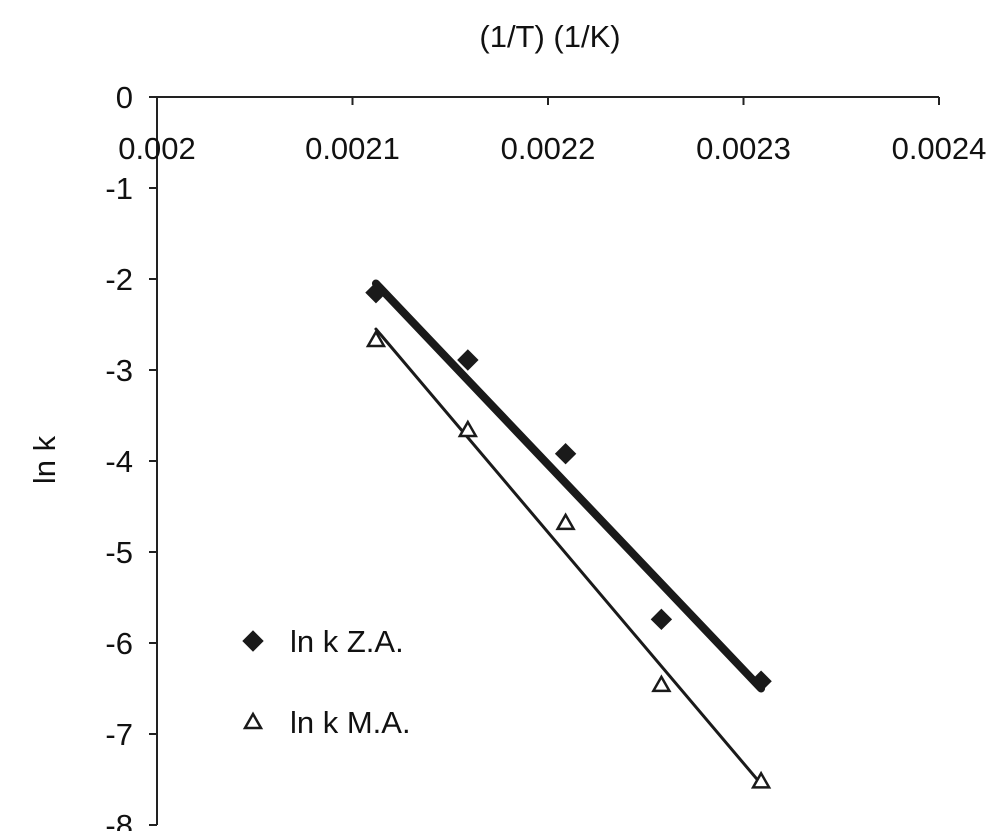 The width and height of the screenshot is (987, 831). What do you see at coordinates (350, 722) in the screenshot?
I see `legend-label-ma: ln k M.A.` at bounding box center [350, 722].